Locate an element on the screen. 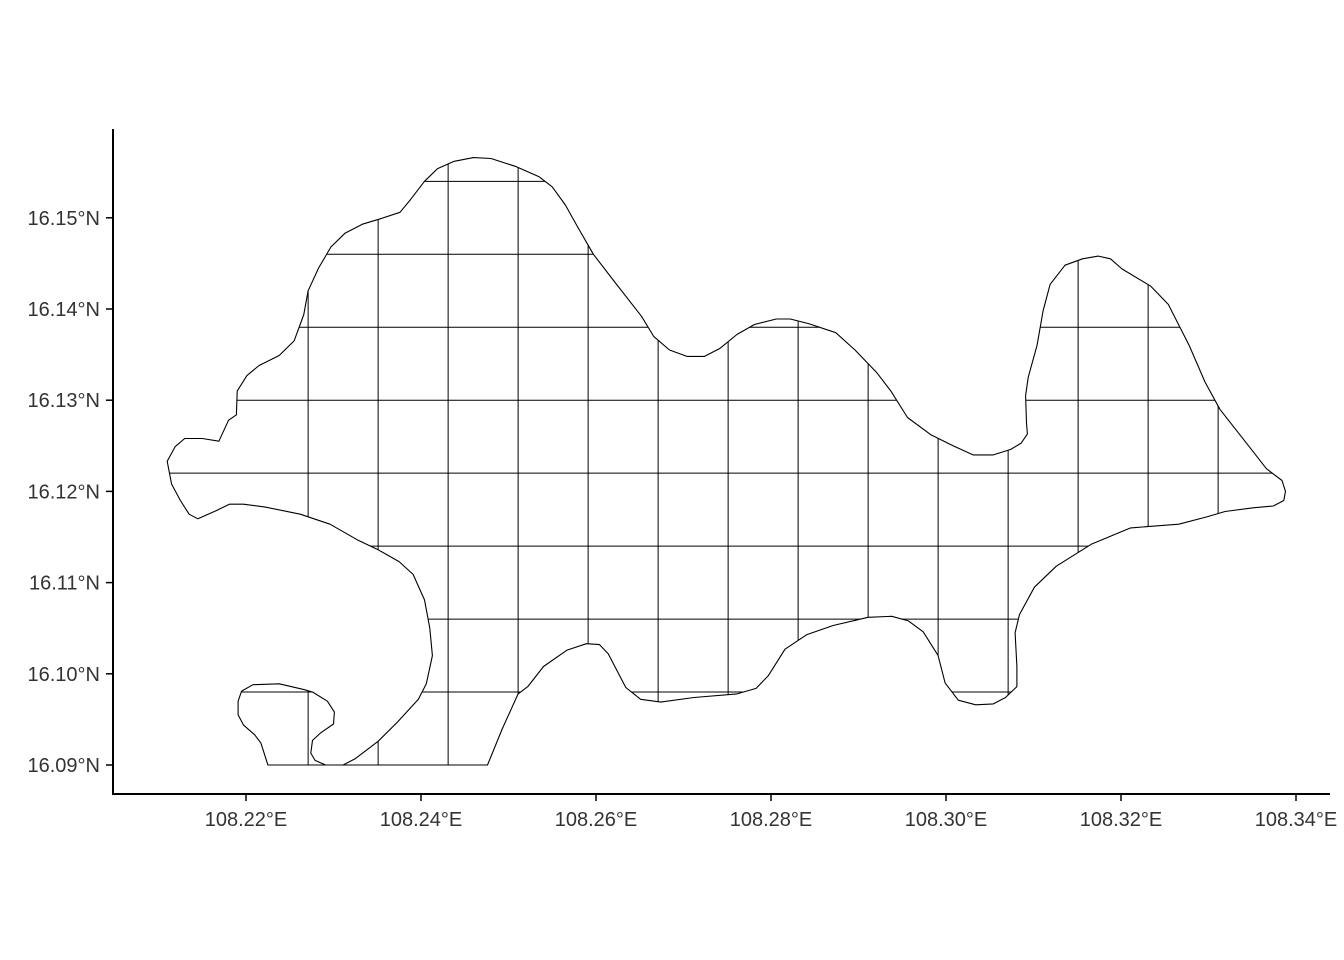  x-tick-label: 108.26°E is located at coordinates (596, 820).